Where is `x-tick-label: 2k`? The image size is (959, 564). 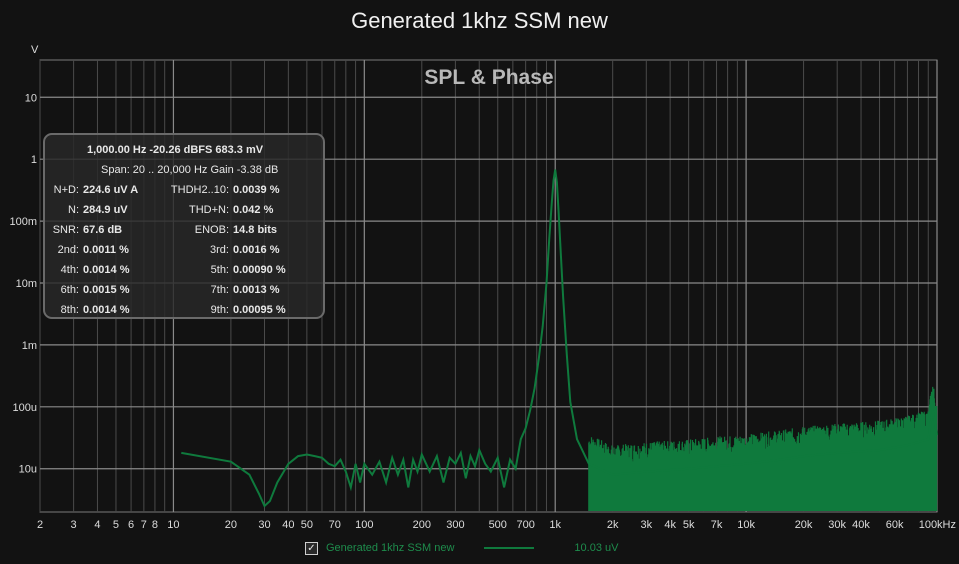
x-tick-label: 2k is located at coordinates (613, 525).